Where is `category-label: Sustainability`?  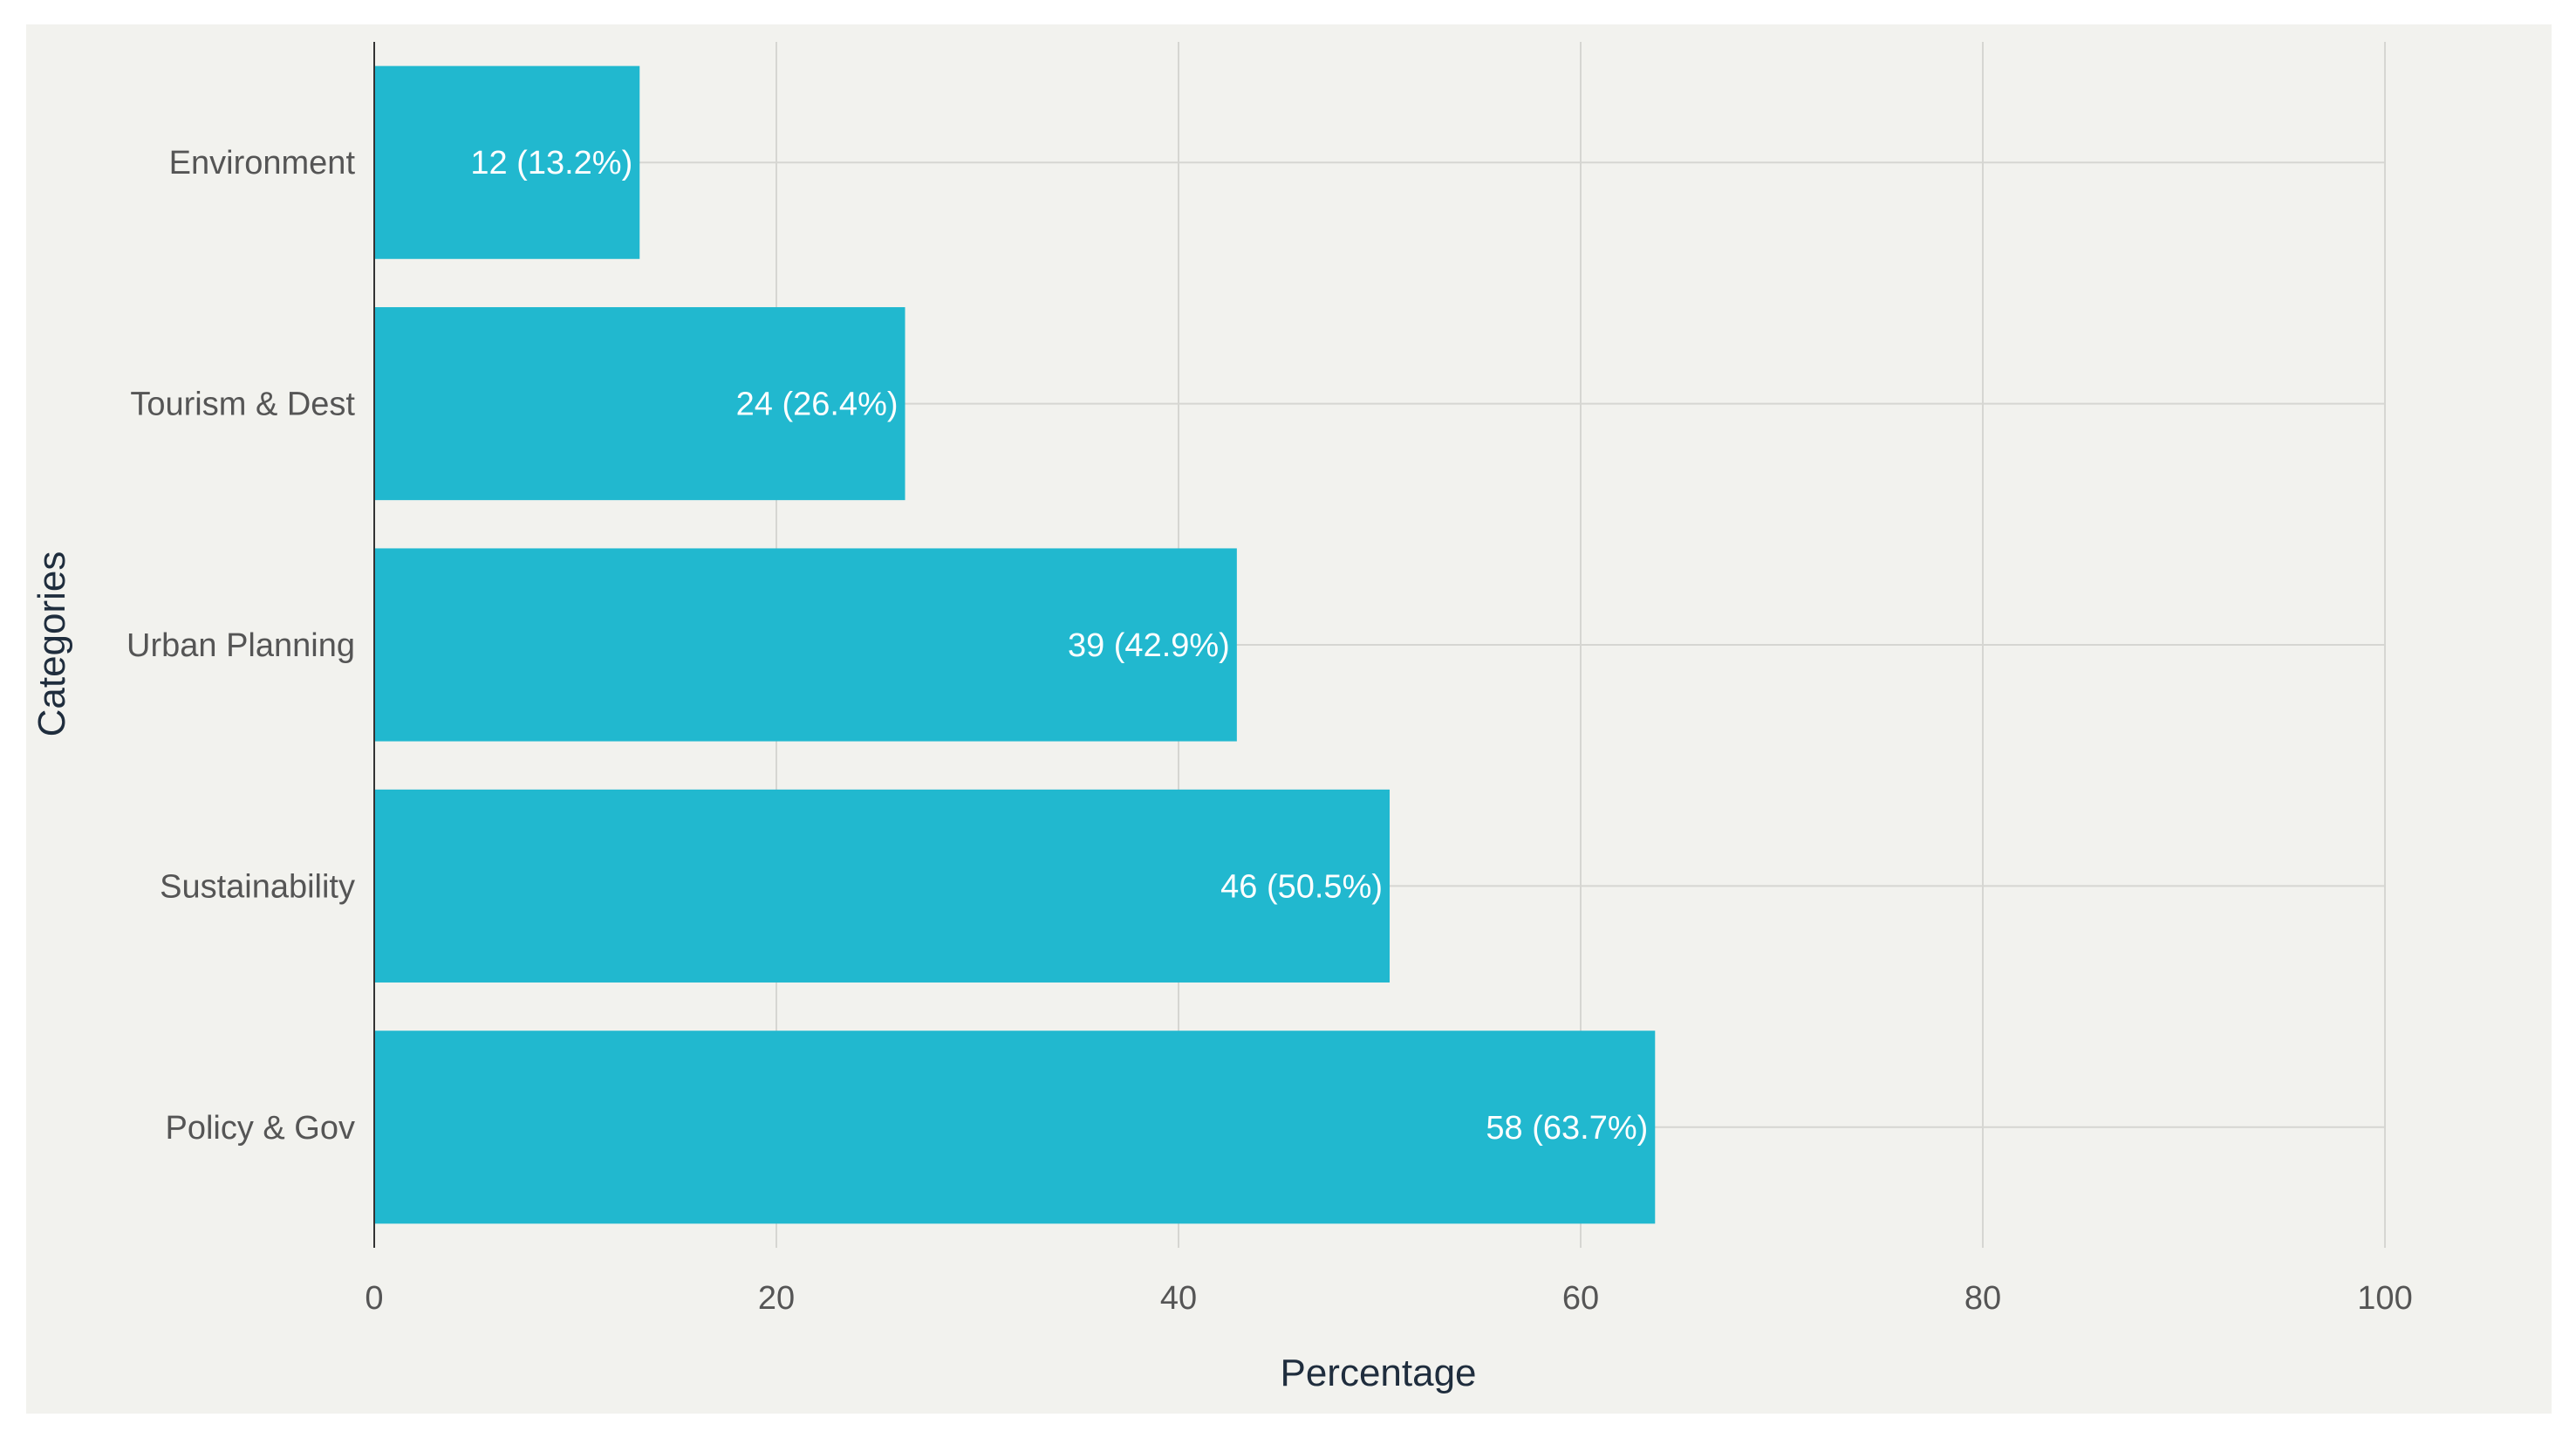 category-label: Sustainability is located at coordinates (257, 886).